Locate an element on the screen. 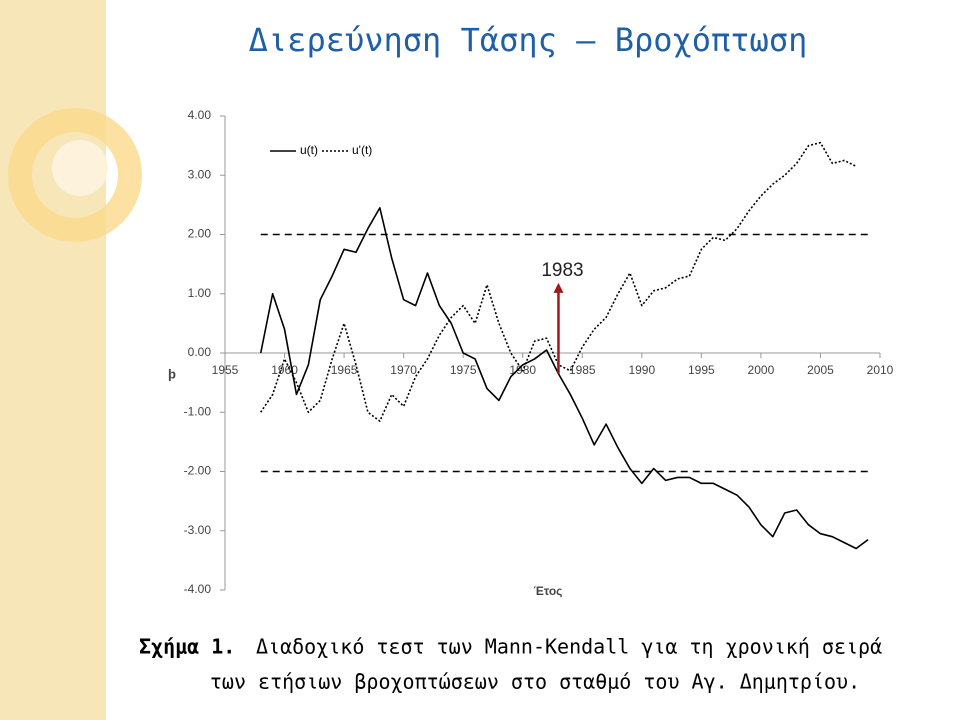  legend-label: u(t) is located at coordinates (309, 150).